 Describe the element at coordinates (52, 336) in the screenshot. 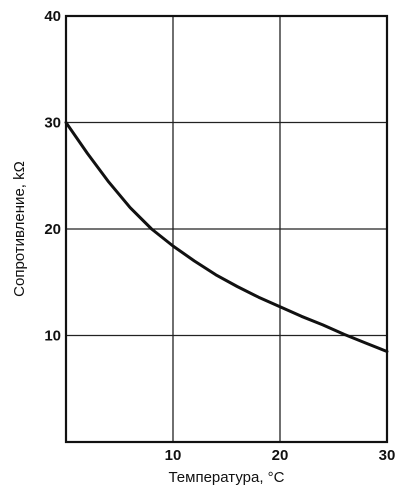

I see `y-tick-label-10: 10` at that location.